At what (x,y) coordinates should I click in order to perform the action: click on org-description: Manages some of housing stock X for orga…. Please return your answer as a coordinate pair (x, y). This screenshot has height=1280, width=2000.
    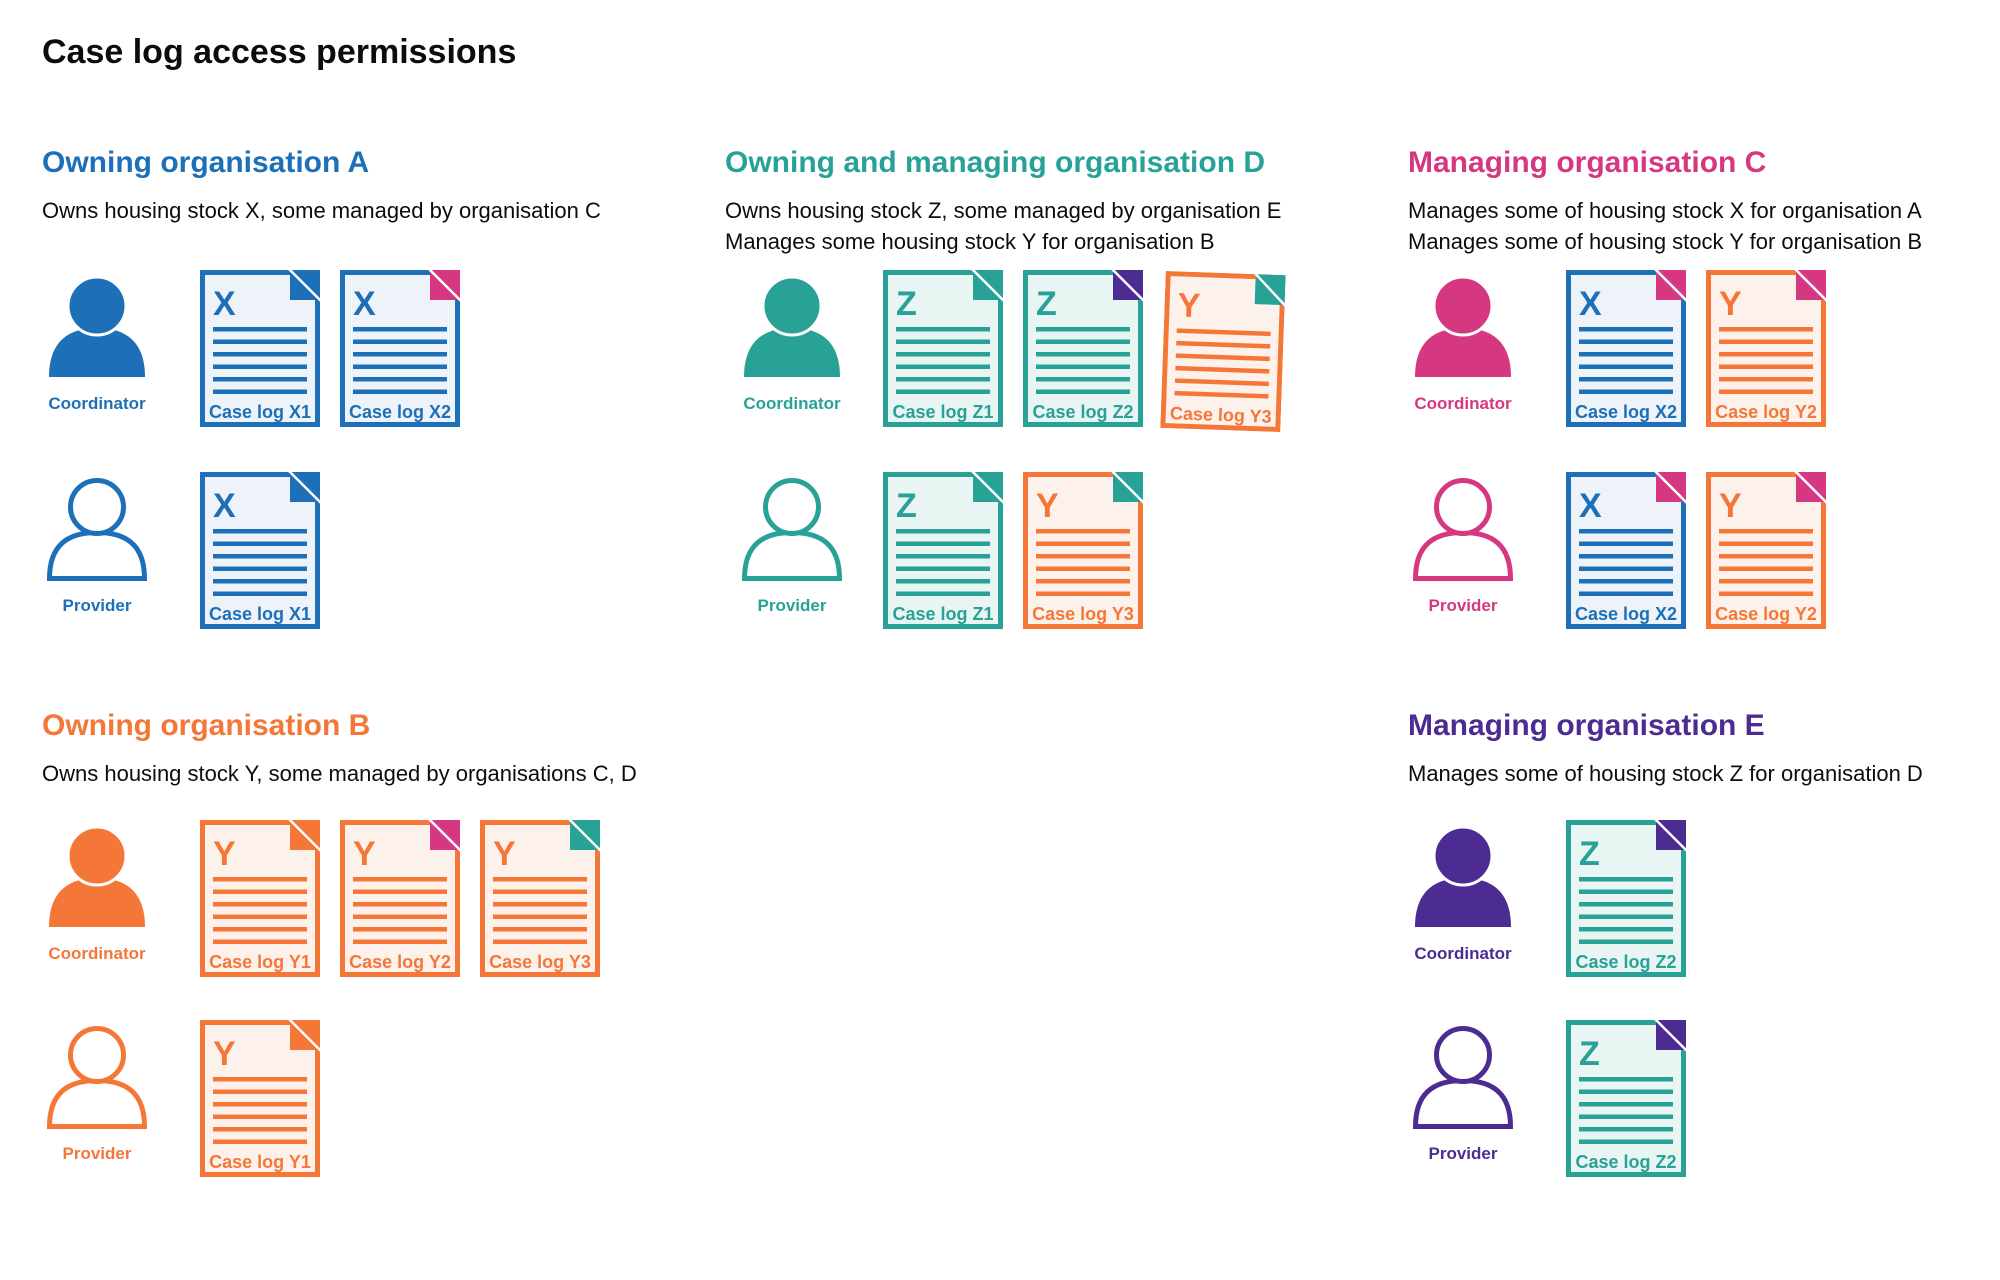
    Looking at the image, I should click on (1665, 210).